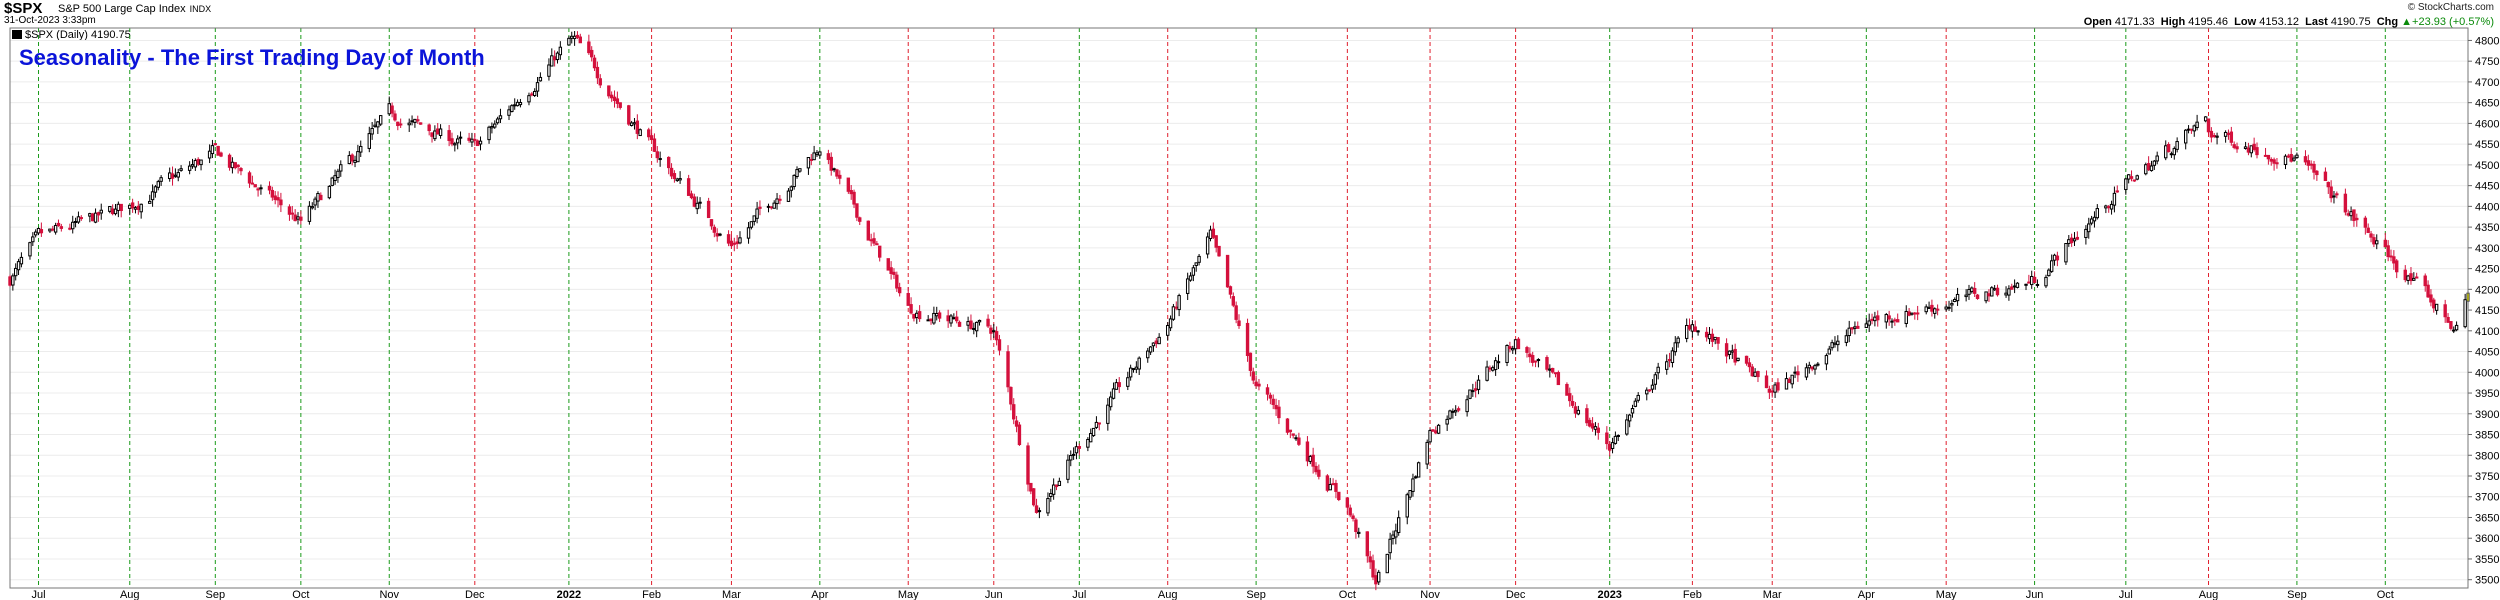  What do you see at coordinates (2487, 187) in the screenshot?
I see `y-tick-label: 4450` at bounding box center [2487, 187].